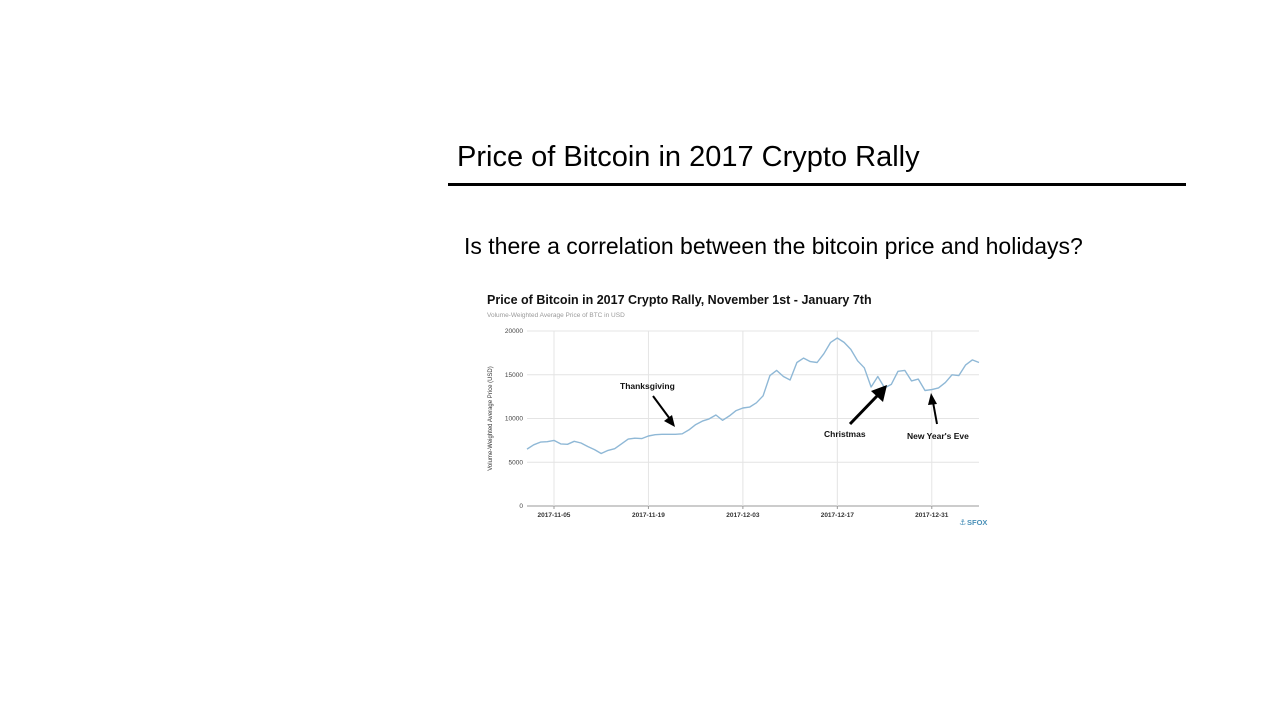  Describe the element at coordinates (648, 515) in the screenshot. I see `x-tick-label: 2017-11-19` at that location.